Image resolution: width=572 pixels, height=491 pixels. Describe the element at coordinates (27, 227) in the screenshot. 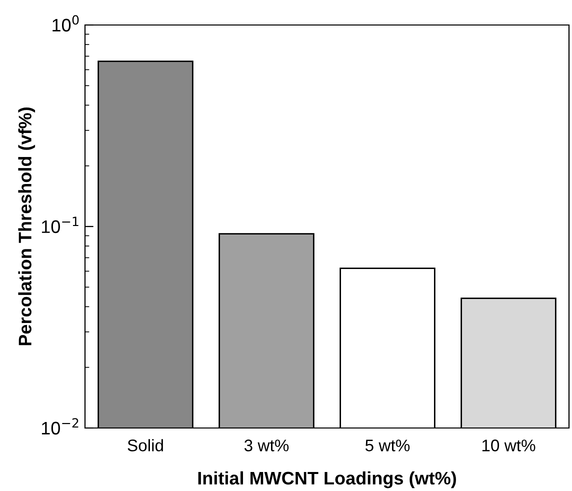

I see `y-axis-title: Percolation Threshold (vf%)` at that location.